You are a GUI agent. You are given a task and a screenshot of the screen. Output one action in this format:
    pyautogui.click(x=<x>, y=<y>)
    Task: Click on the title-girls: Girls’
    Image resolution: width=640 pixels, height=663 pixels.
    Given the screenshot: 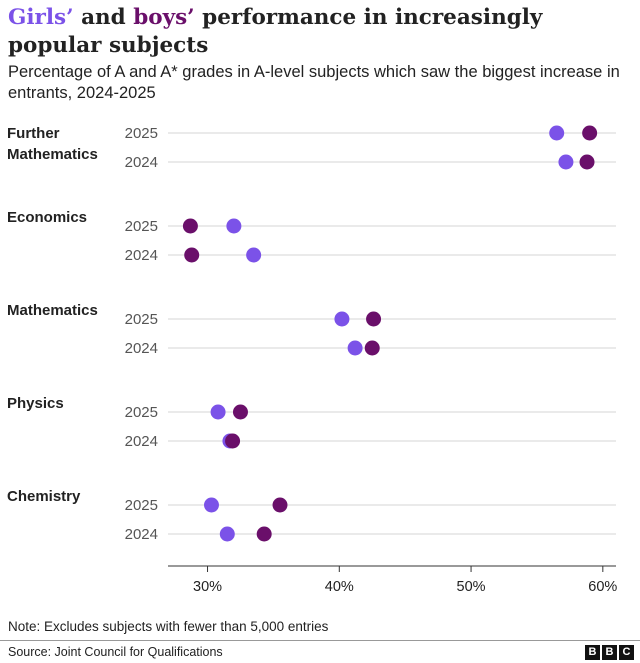 What is the action you would take?
    pyautogui.click(x=41, y=17)
    